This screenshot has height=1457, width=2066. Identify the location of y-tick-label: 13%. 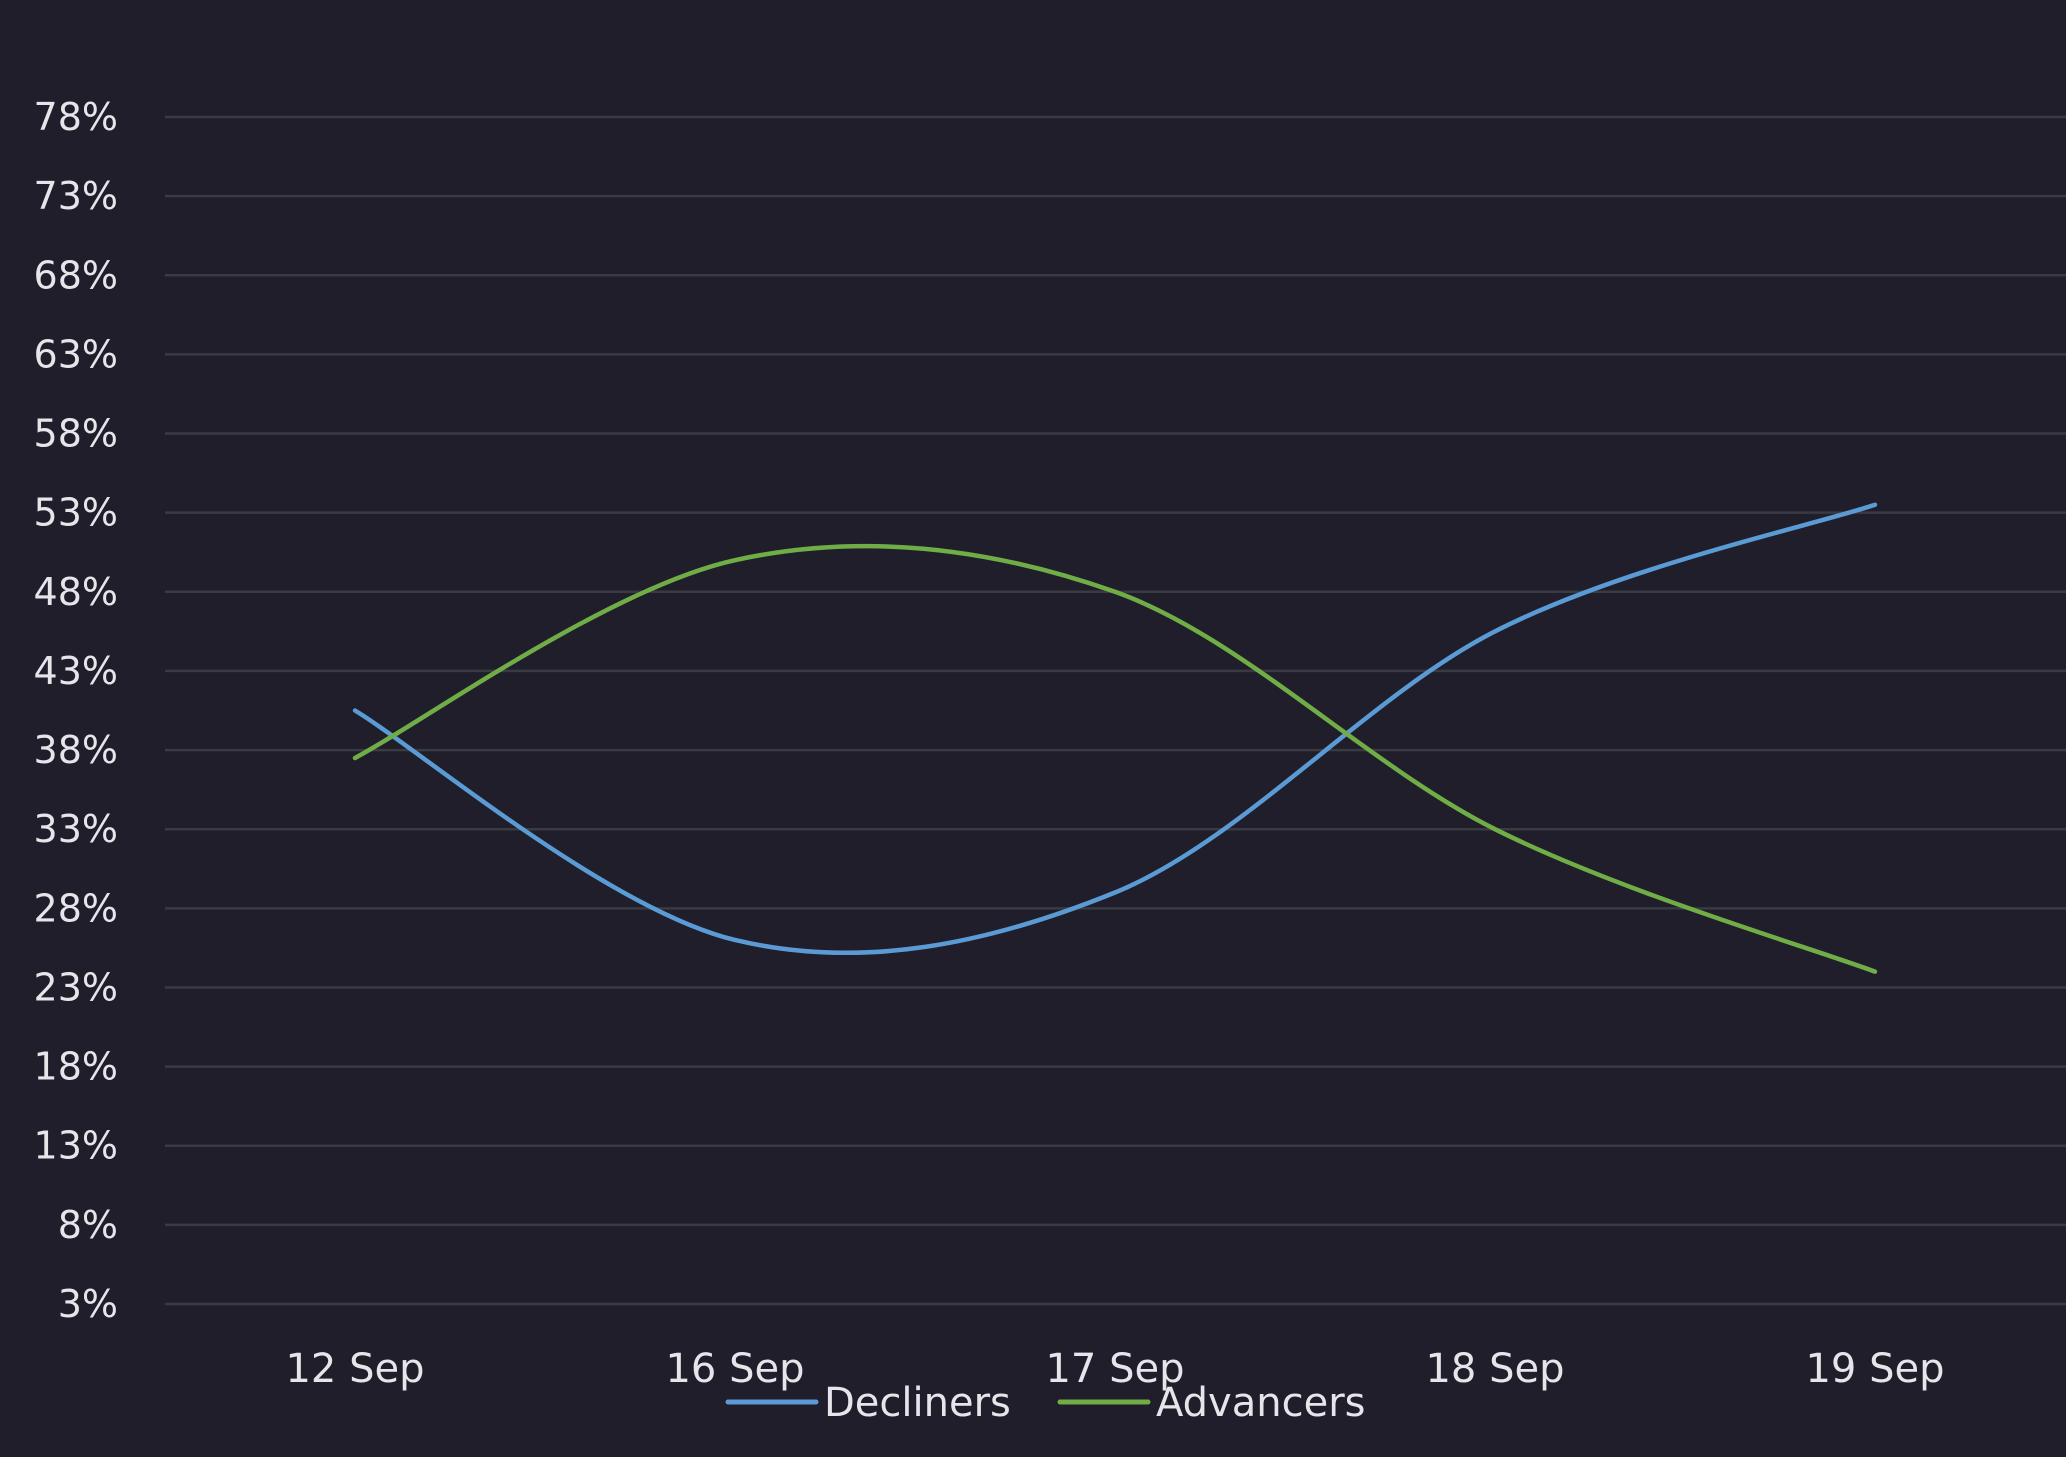
(76, 1146).